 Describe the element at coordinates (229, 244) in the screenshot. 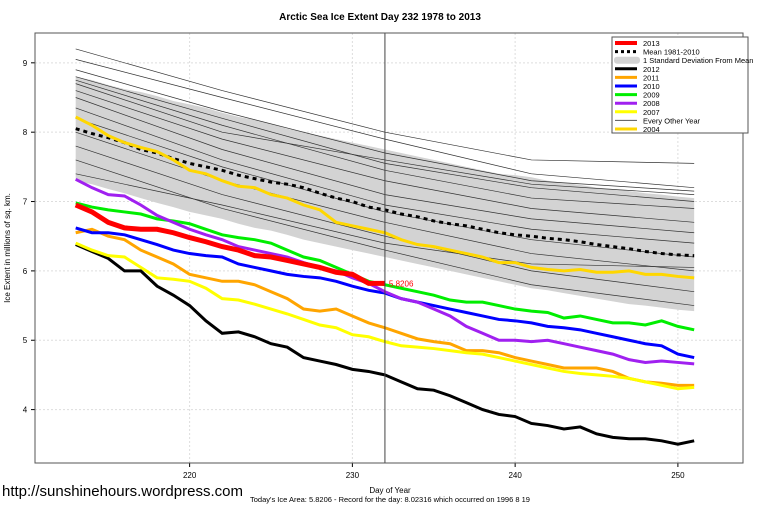

I see `series-2013` at that location.